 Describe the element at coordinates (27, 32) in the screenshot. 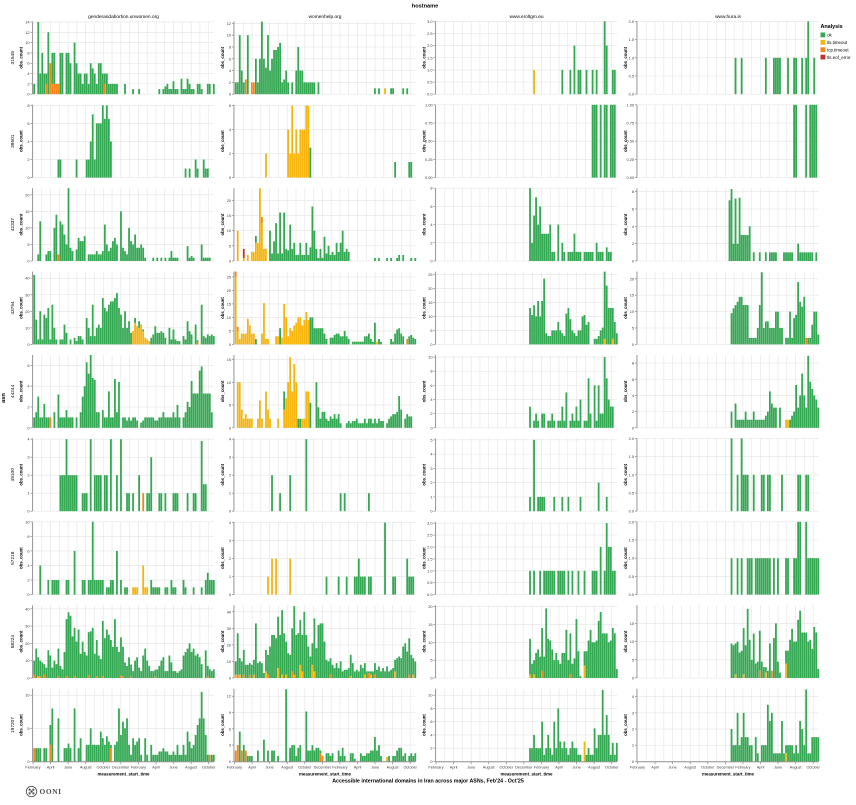

I see `svg-text: 12` at that location.